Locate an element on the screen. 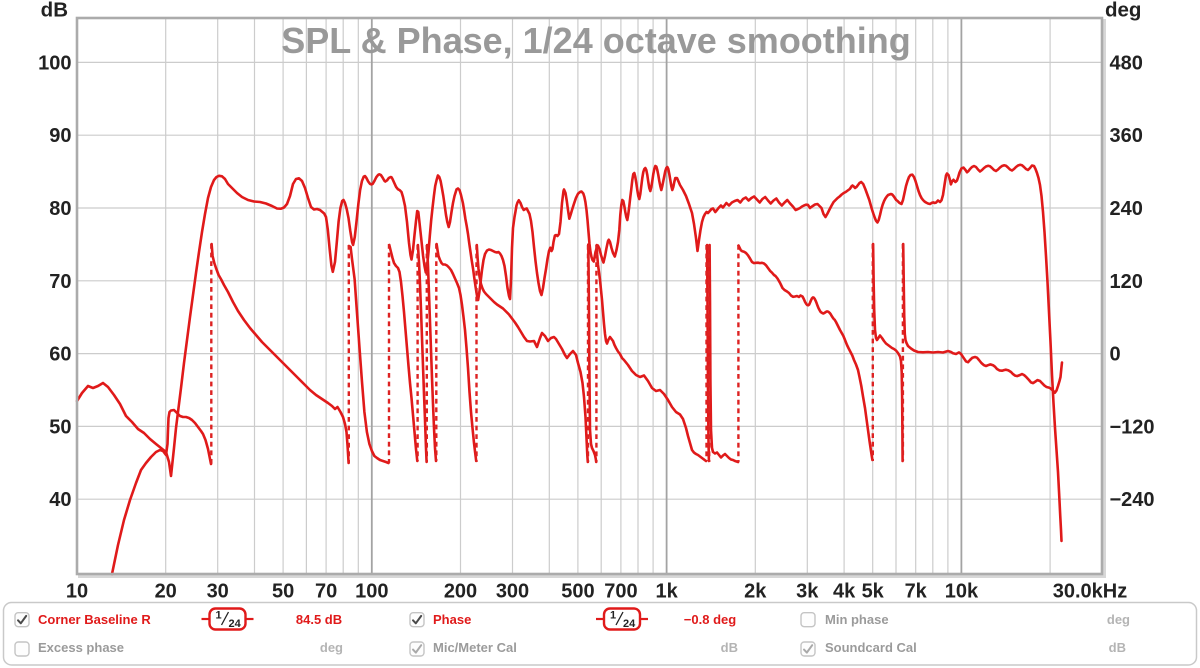  svg-text: 0 is located at coordinates (1115, 355).